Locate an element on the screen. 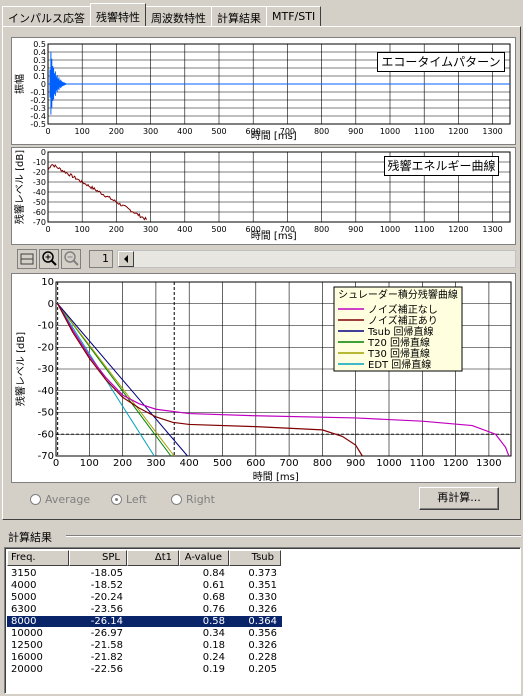 Image resolution: width=523 pixels, height=696 pixels. radio-left-dot is located at coordinates (116, 499).